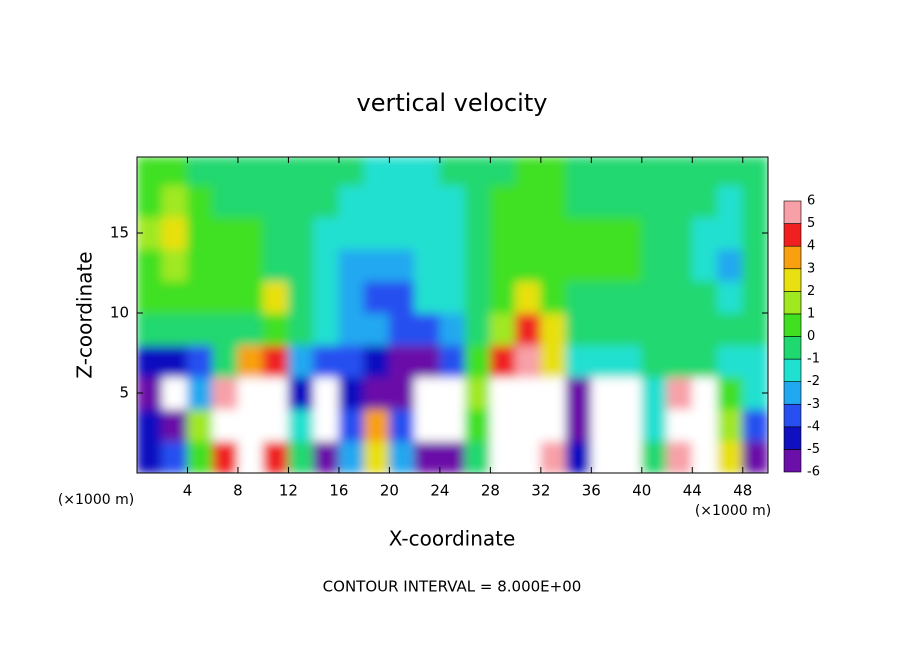 This screenshot has width=904, height=654. What do you see at coordinates (813, 404) in the screenshot?
I see `colorbar-label: -3` at bounding box center [813, 404].